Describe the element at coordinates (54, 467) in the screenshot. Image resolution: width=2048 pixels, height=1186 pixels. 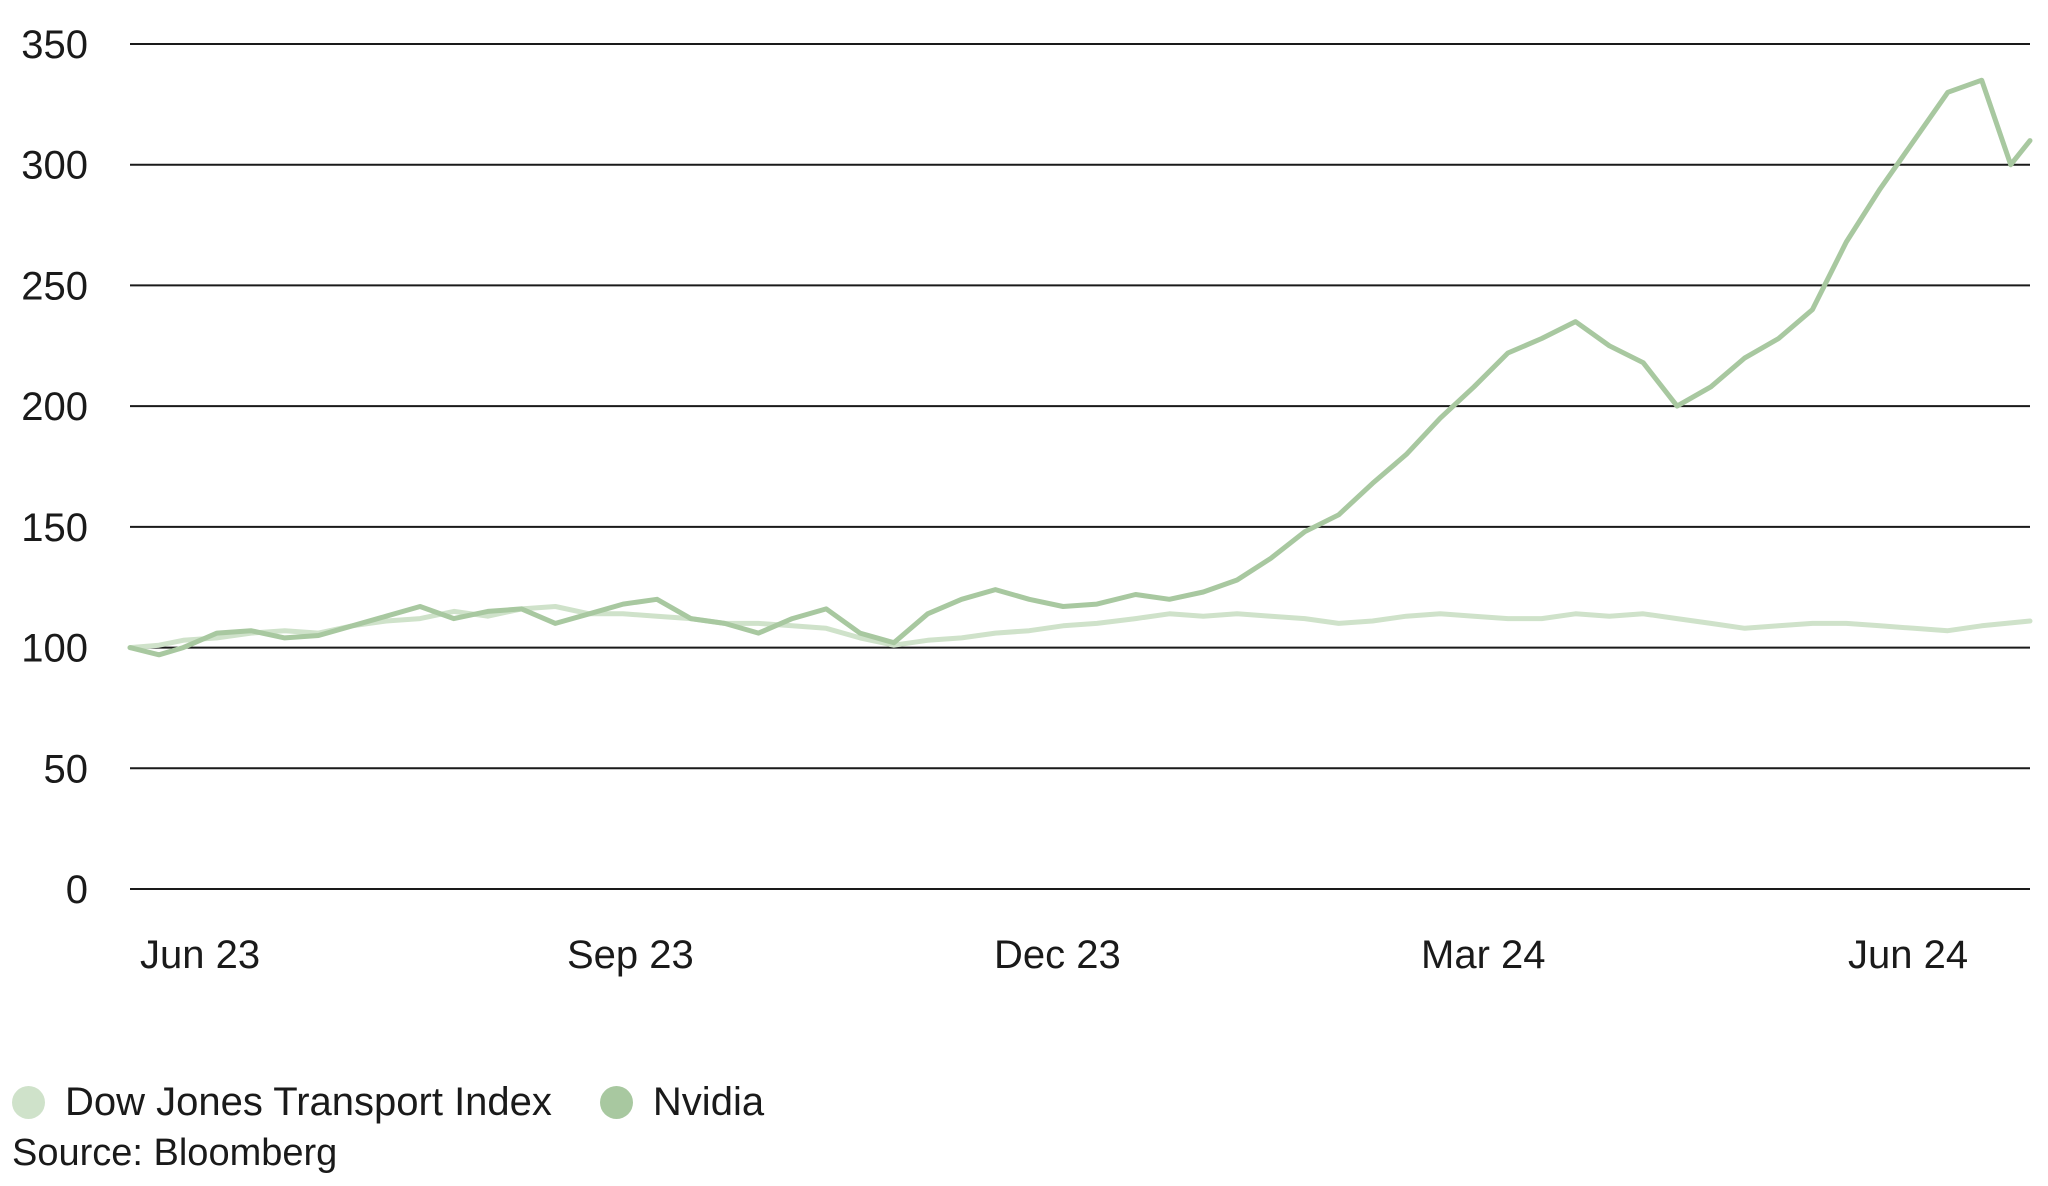
I see `y-tick-labels: 0 50 100 150 200 250 300 350` at that location.